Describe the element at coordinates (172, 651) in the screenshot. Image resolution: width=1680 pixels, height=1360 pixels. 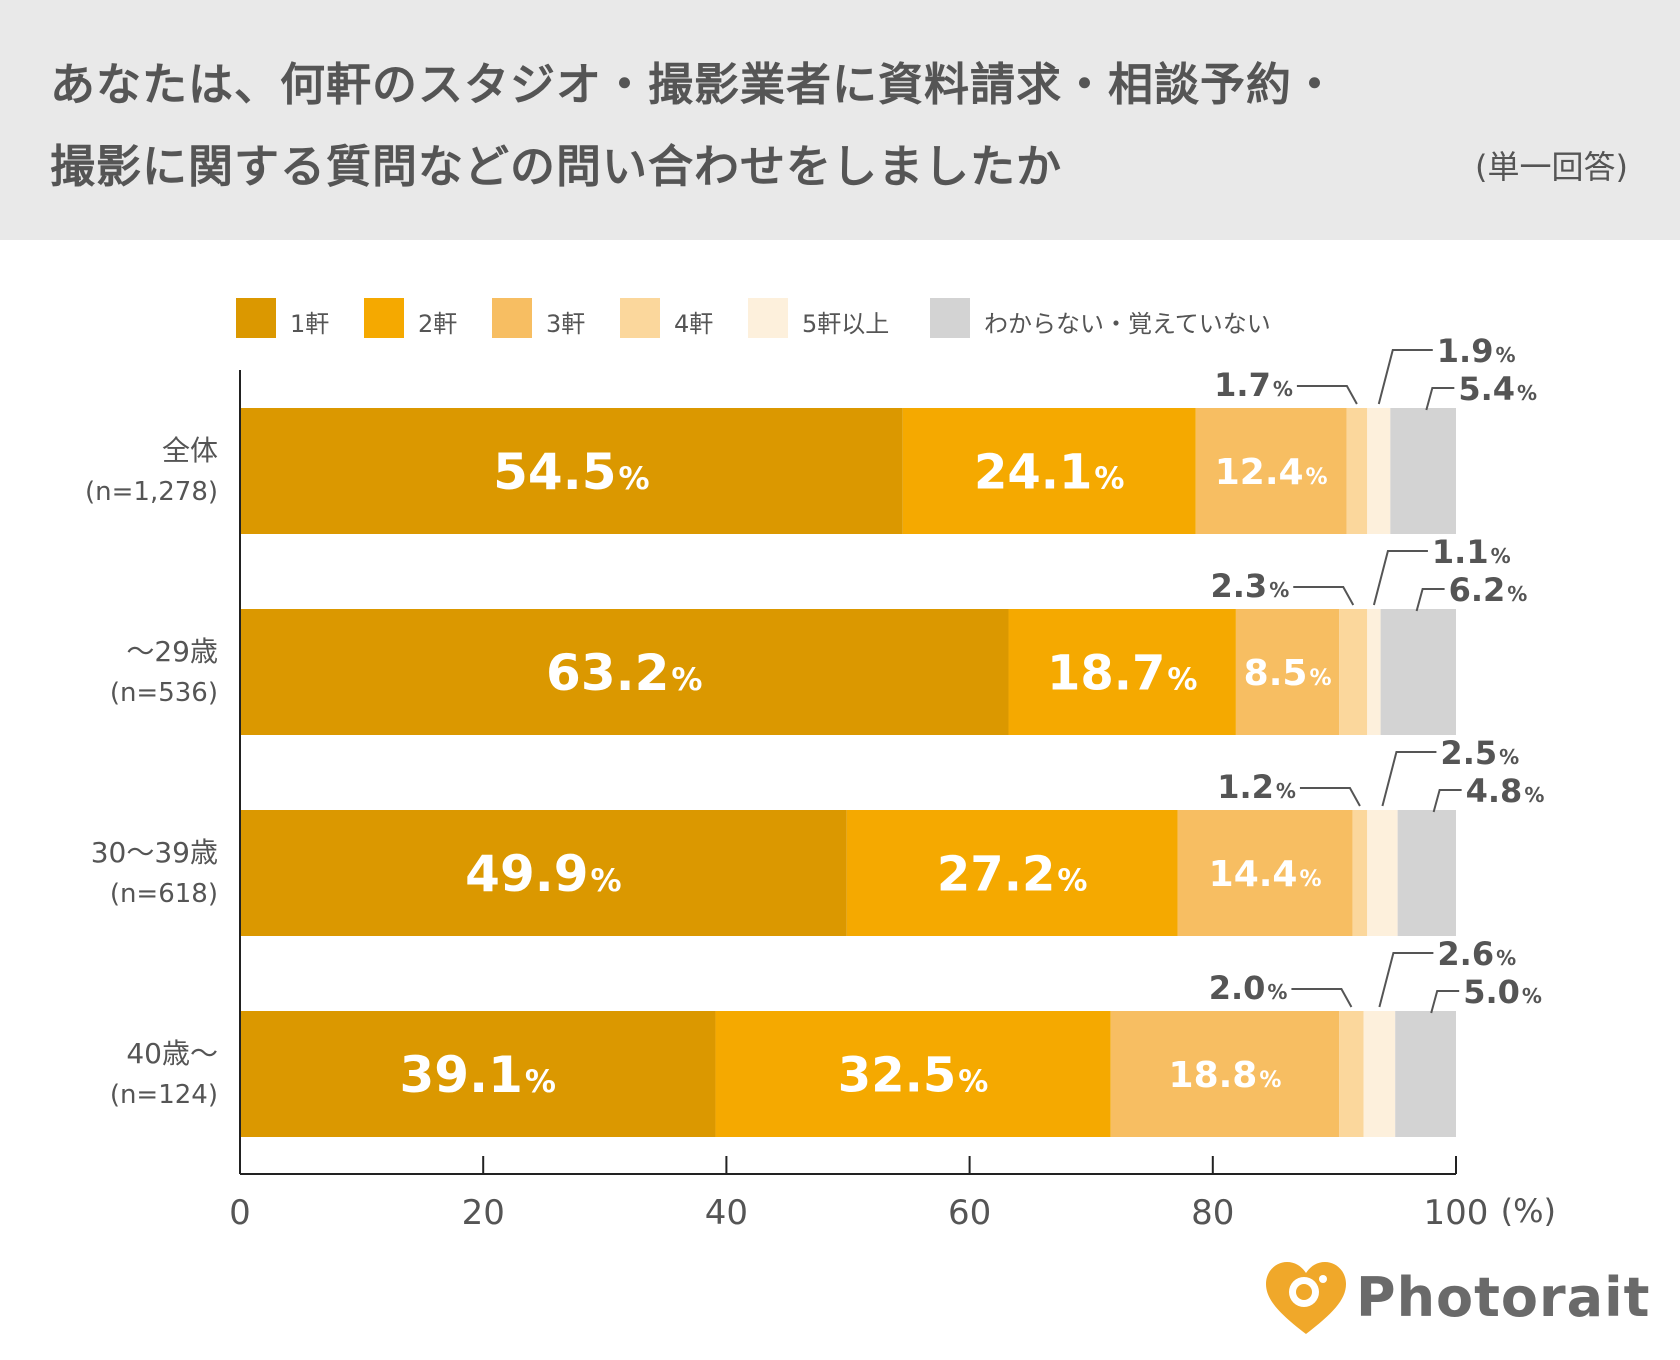
I see `category-label: 〜29歳` at that location.